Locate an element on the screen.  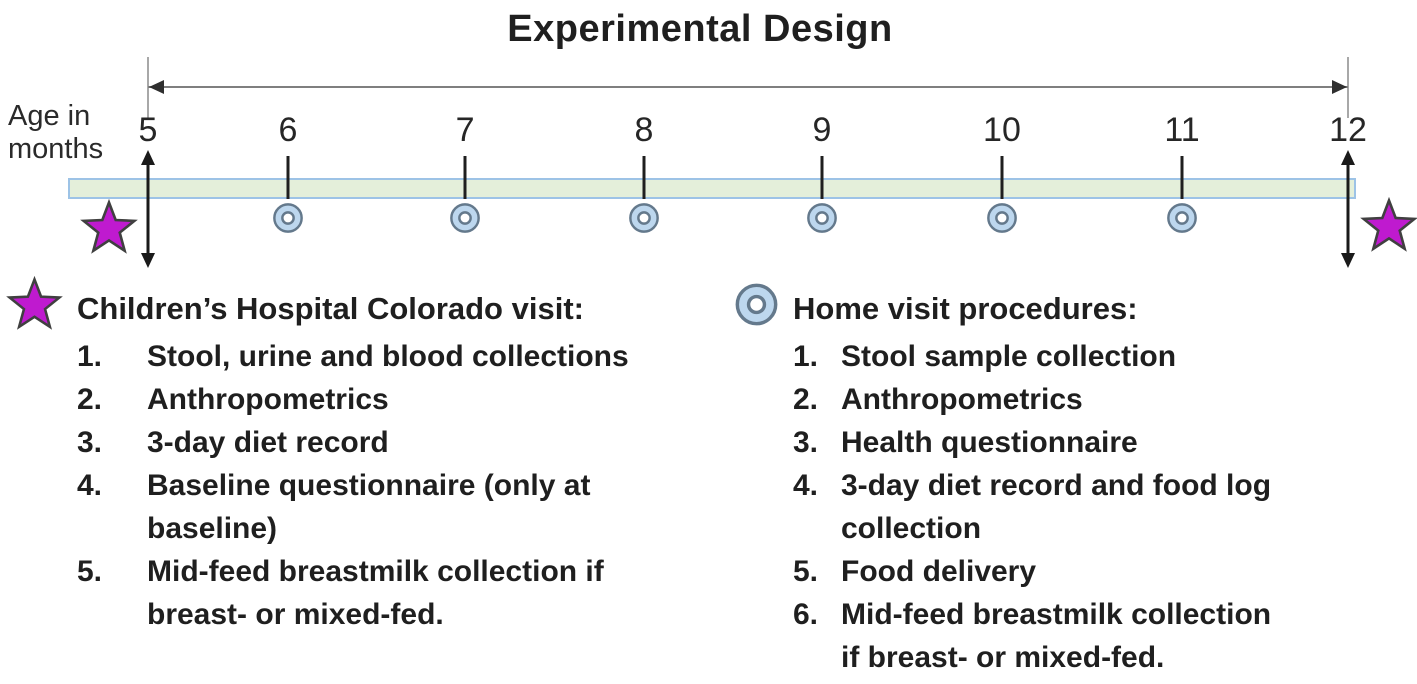
month-label-12: 12 is located at coordinates (1348, 130).